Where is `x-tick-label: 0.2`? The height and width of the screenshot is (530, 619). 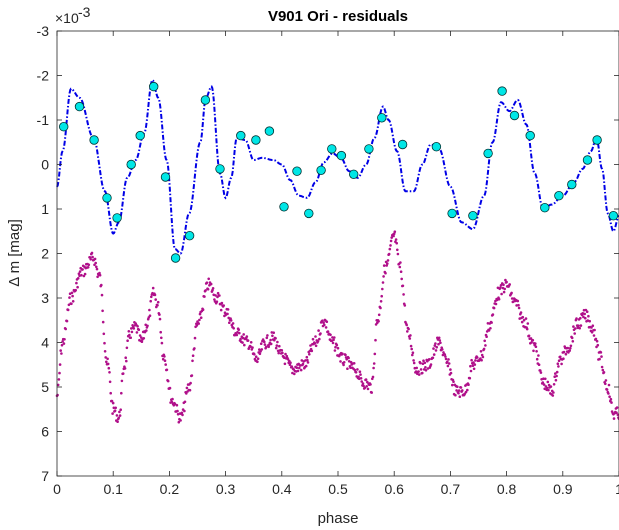
x-tick-label: 0.2 is located at coordinates (170, 489).